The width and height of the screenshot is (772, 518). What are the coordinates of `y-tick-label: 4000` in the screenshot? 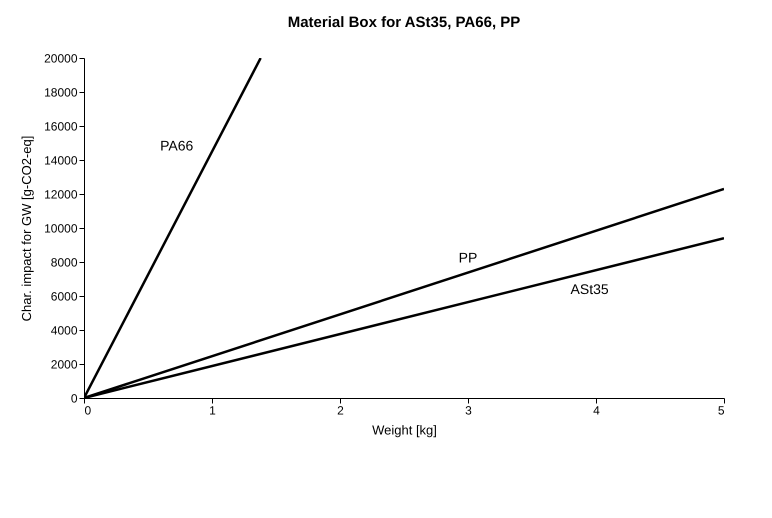 It's located at (64, 331).